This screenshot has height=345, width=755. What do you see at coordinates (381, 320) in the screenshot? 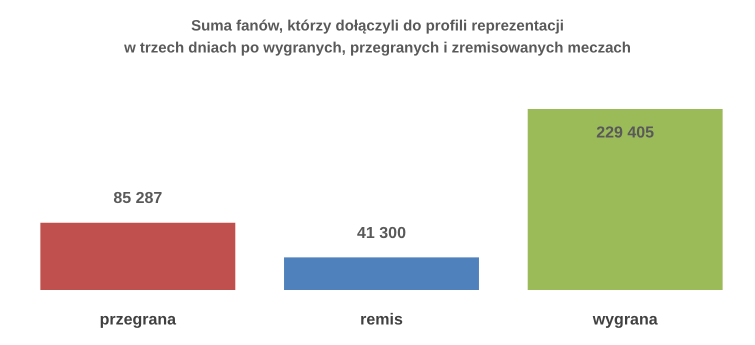
I see `x-tick-label: remis` at bounding box center [381, 320].